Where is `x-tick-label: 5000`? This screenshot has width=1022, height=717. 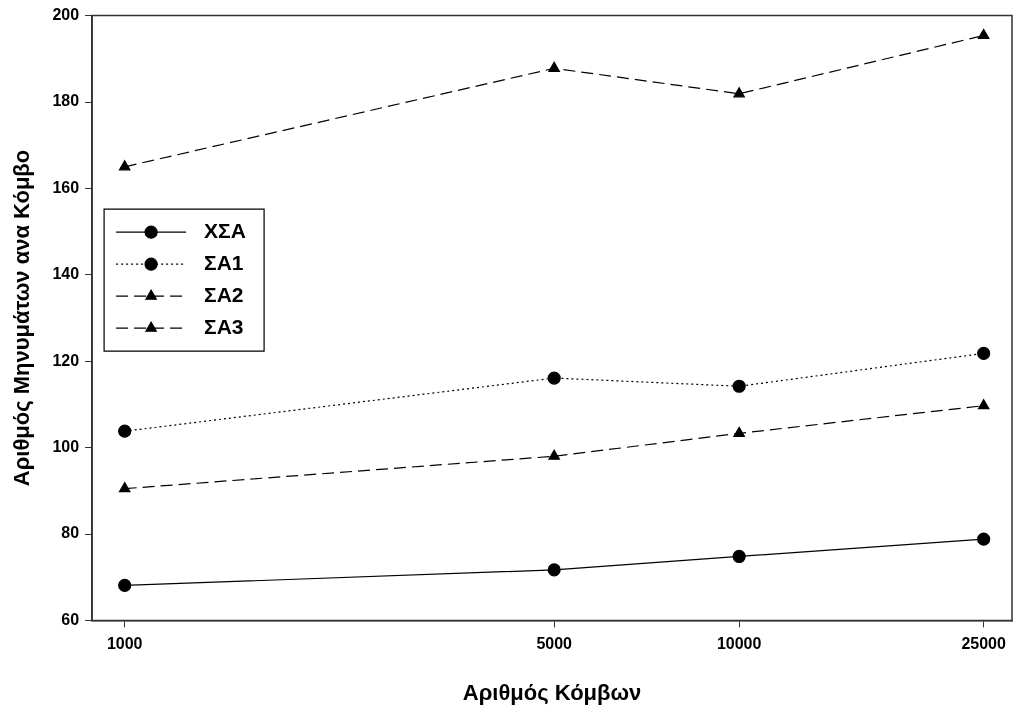 x-tick-label: 5000 is located at coordinates (554, 644).